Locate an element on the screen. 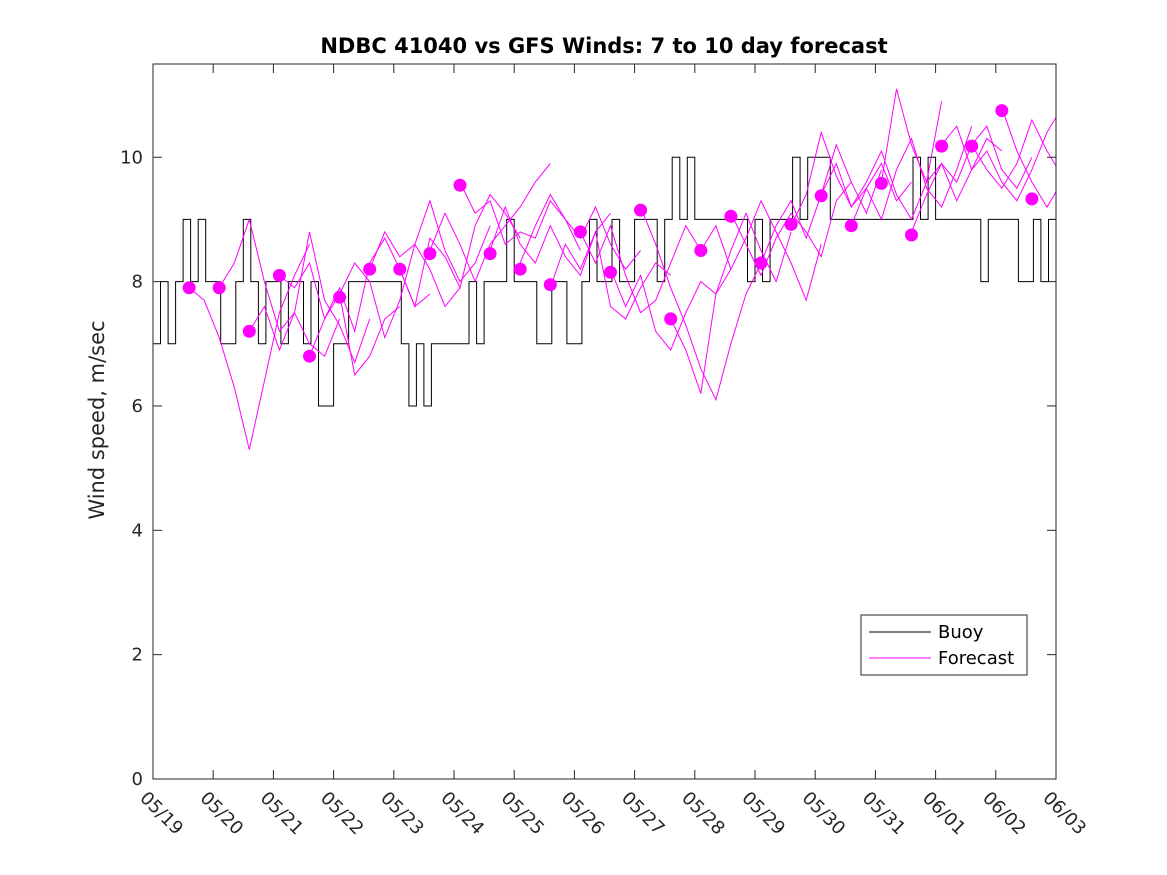 Image resolution: width=1167 pixels, height=875 pixels. y-tick-label-4: 8 is located at coordinates (137, 282).